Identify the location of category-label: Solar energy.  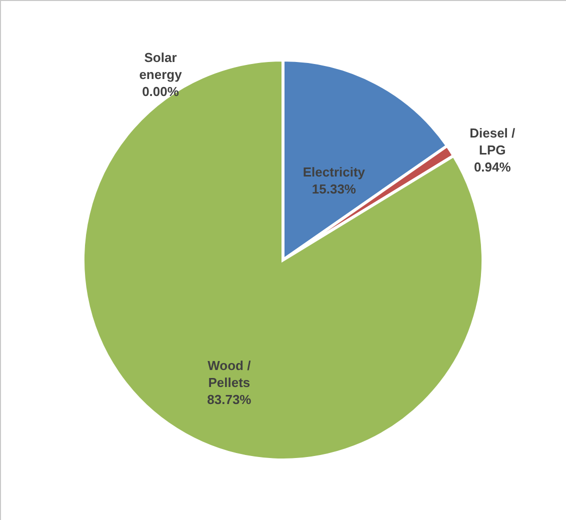
(160, 66).